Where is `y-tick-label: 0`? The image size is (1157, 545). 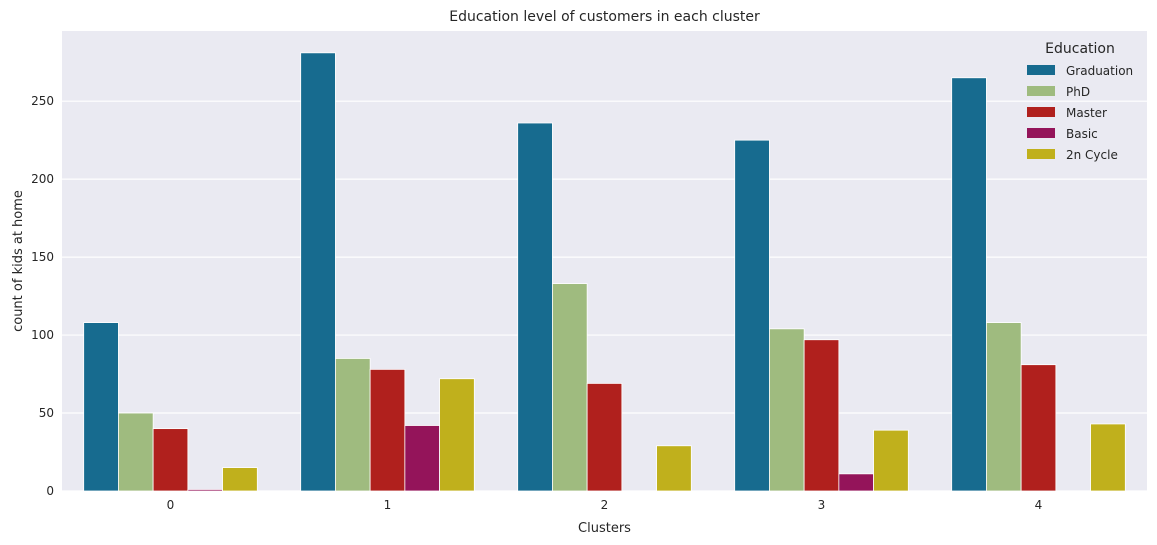
y-tick-label: 0 is located at coordinates (50, 491).